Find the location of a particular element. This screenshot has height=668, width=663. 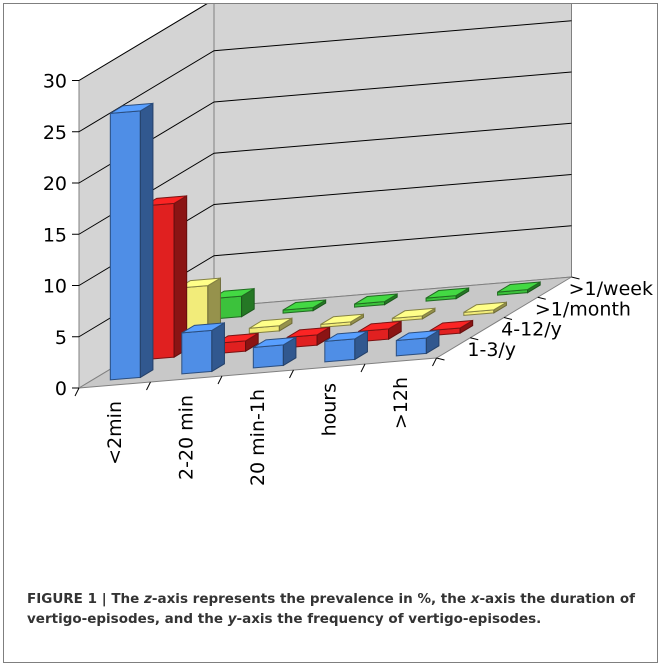

z-tick-label: 10 is located at coordinates (55, 287).